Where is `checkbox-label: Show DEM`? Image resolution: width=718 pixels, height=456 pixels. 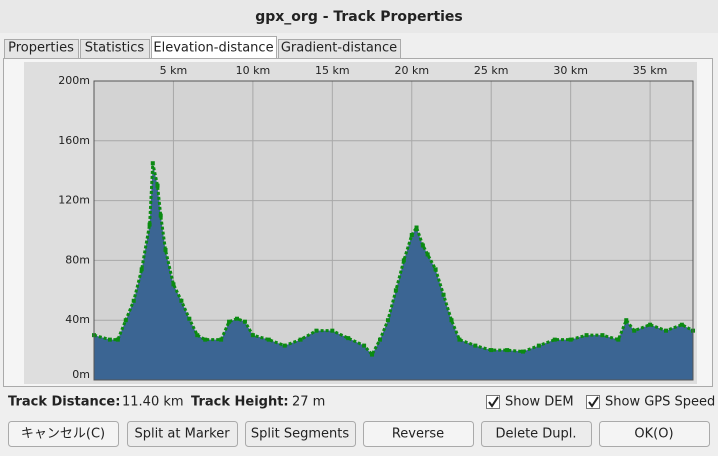 checkbox-label: Show DEM is located at coordinates (539, 402).